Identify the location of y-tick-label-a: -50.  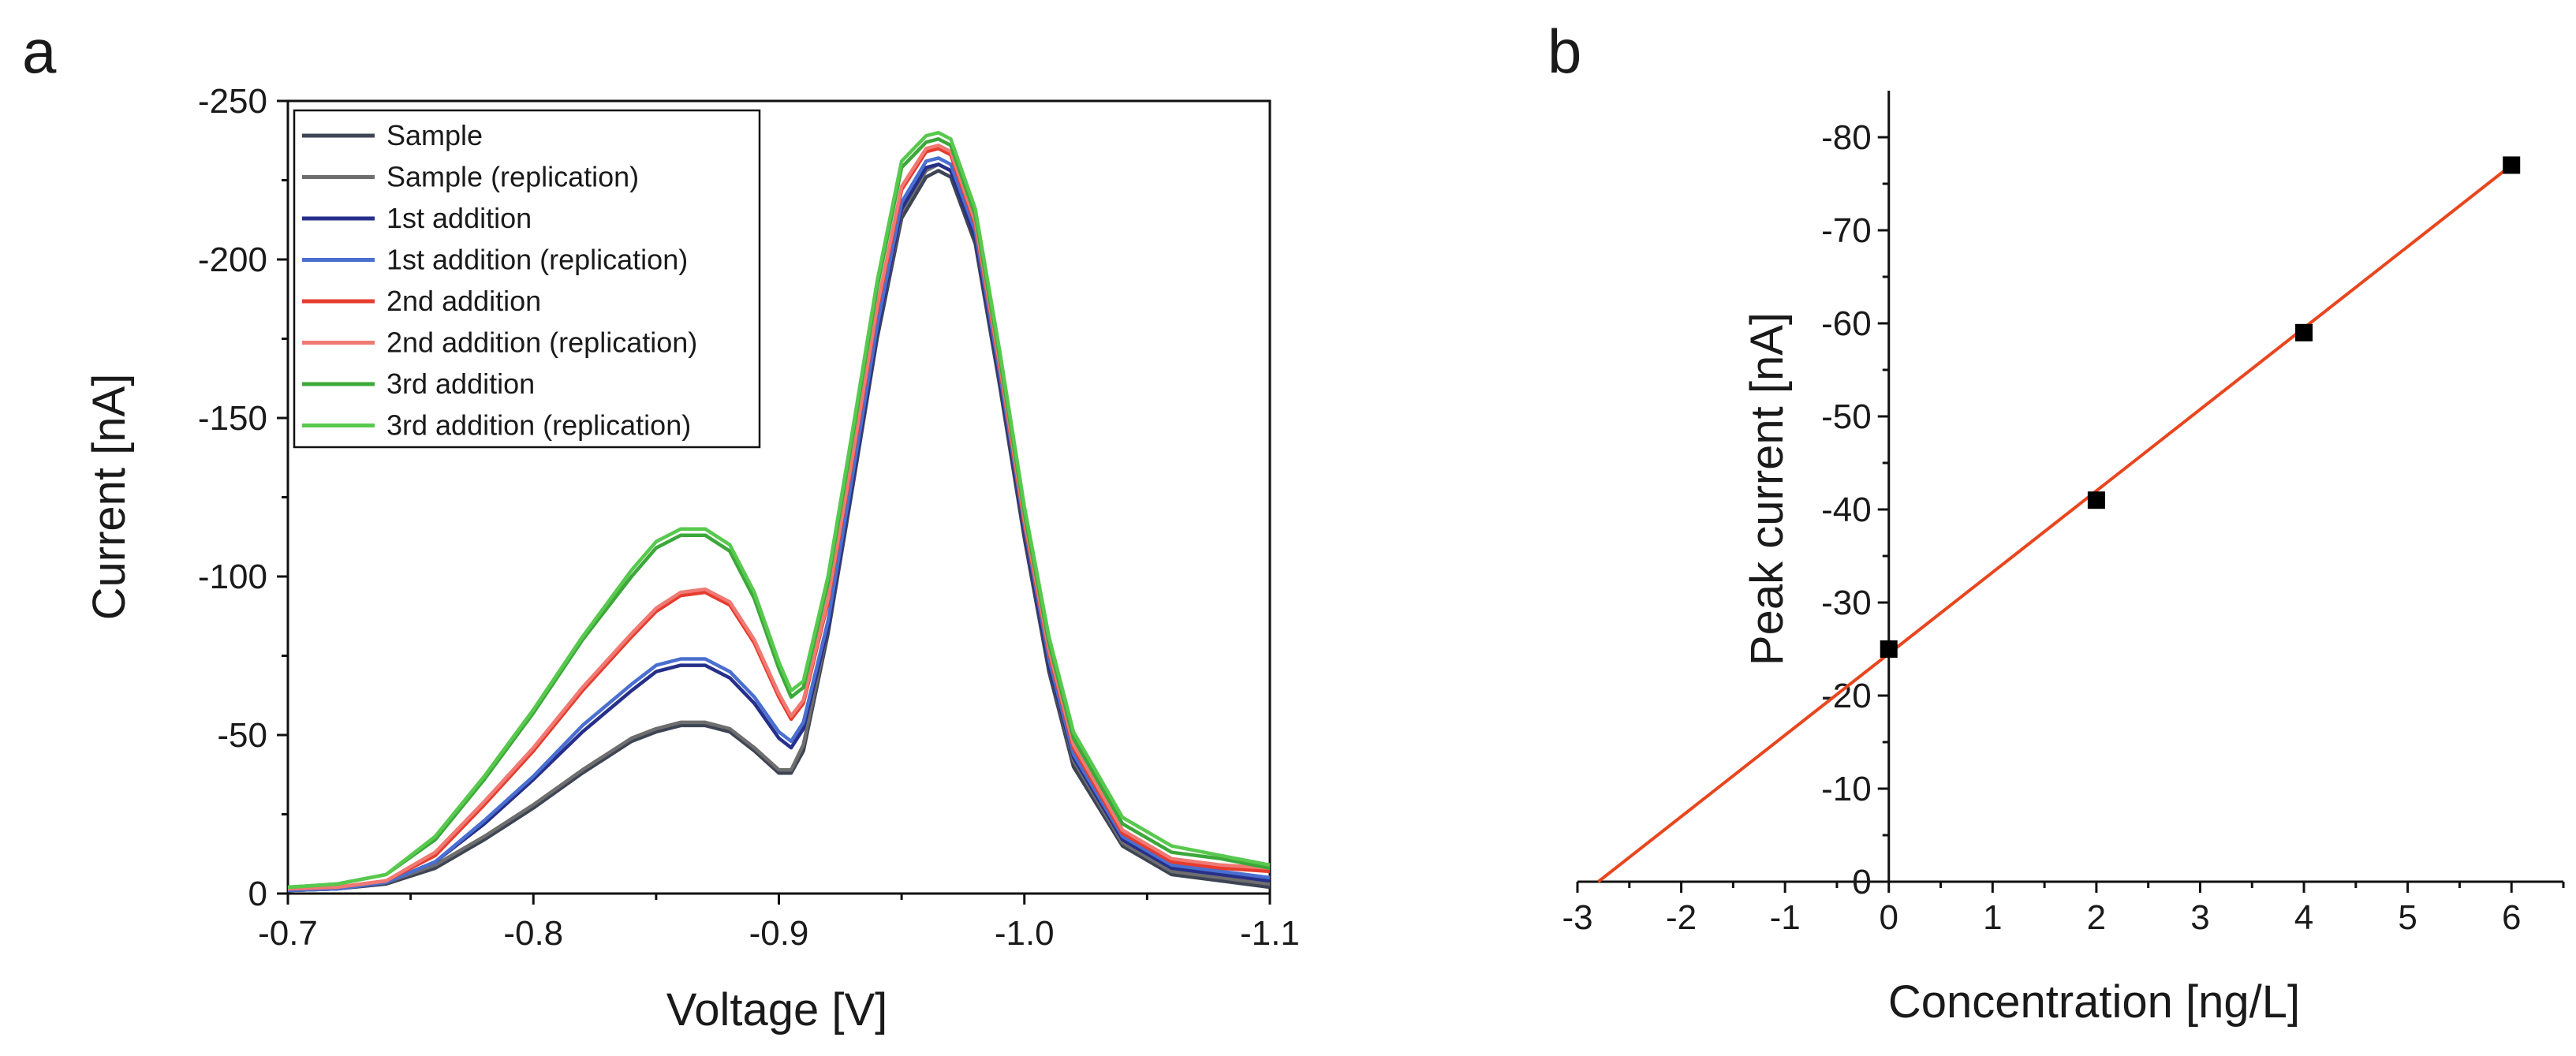
(242, 736).